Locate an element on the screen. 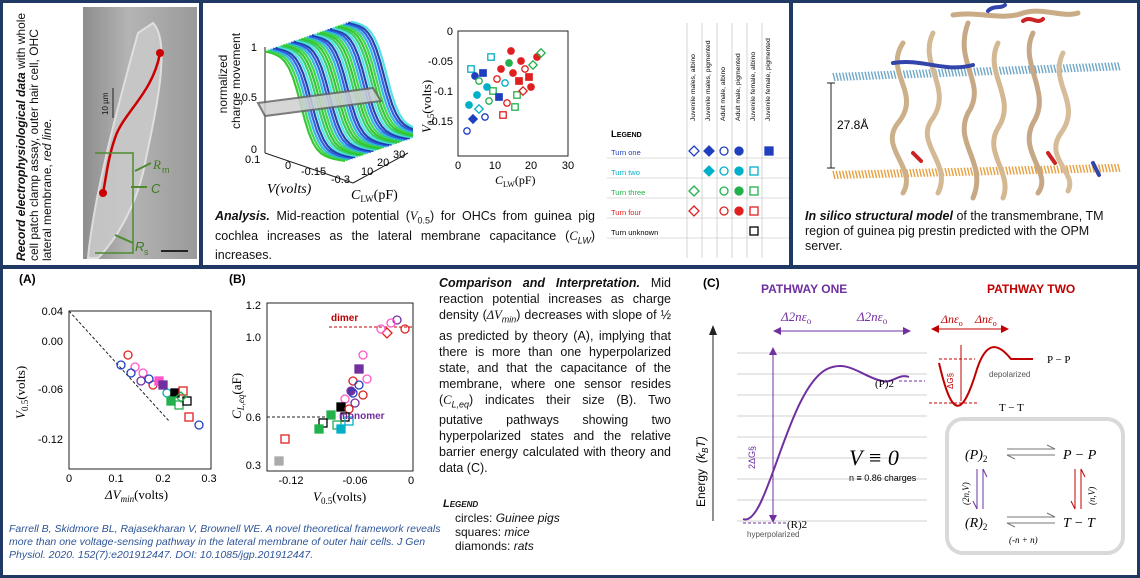 This screenshot has height=578, width=1140. sc-ytick-2: -0.1 is located at coordinates (443, 92).